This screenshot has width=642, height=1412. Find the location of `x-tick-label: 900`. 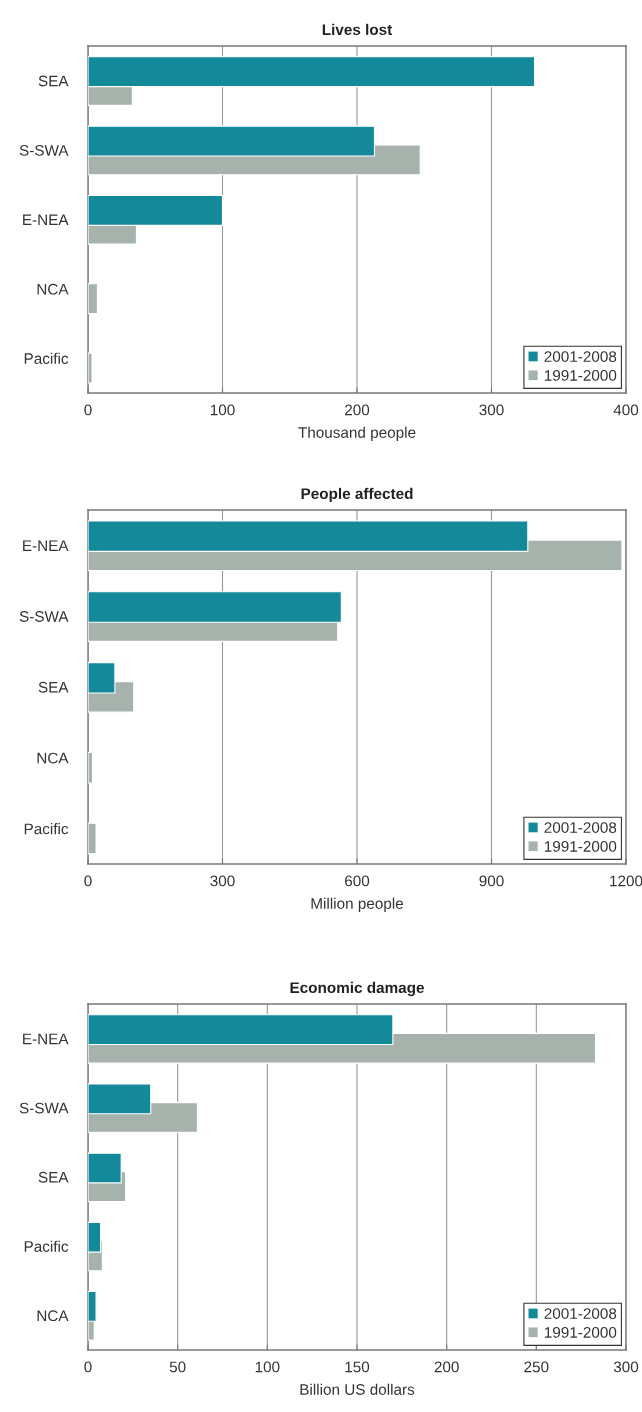

x-tick-label: 900 is located at coordinates (491, 881).